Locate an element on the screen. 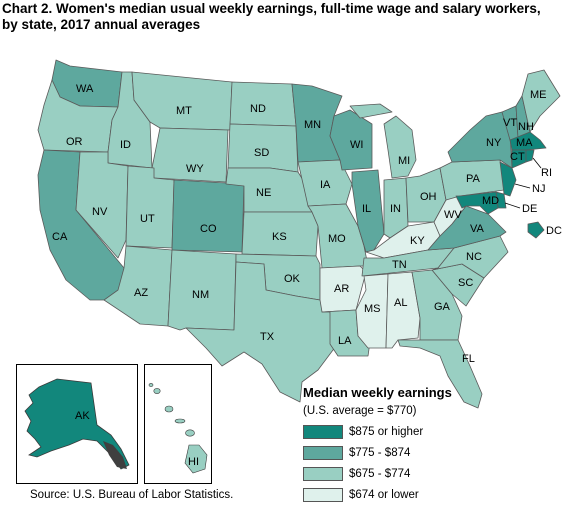 This screenshot has width=585, height=510. label-sc: SC is located at coordinates (465, 283).